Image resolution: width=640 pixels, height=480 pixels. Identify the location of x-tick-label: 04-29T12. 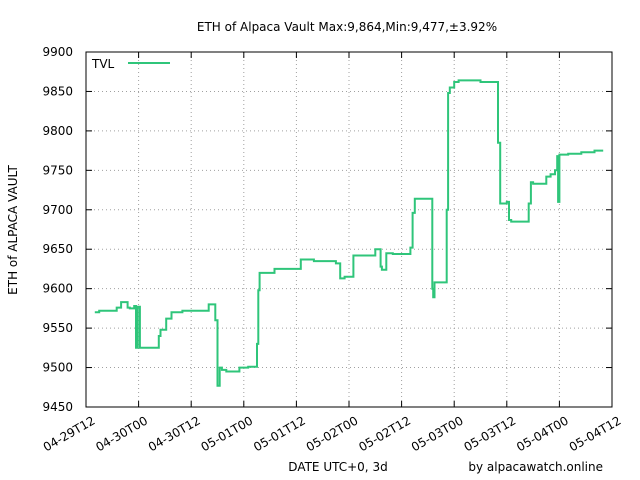
(69, 433).